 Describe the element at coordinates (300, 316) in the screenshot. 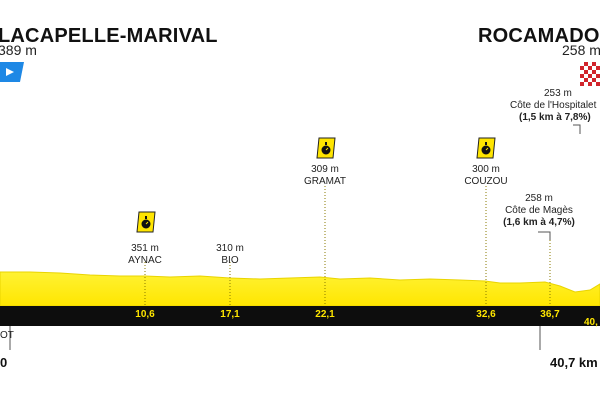

I see `distance-band` at that location.